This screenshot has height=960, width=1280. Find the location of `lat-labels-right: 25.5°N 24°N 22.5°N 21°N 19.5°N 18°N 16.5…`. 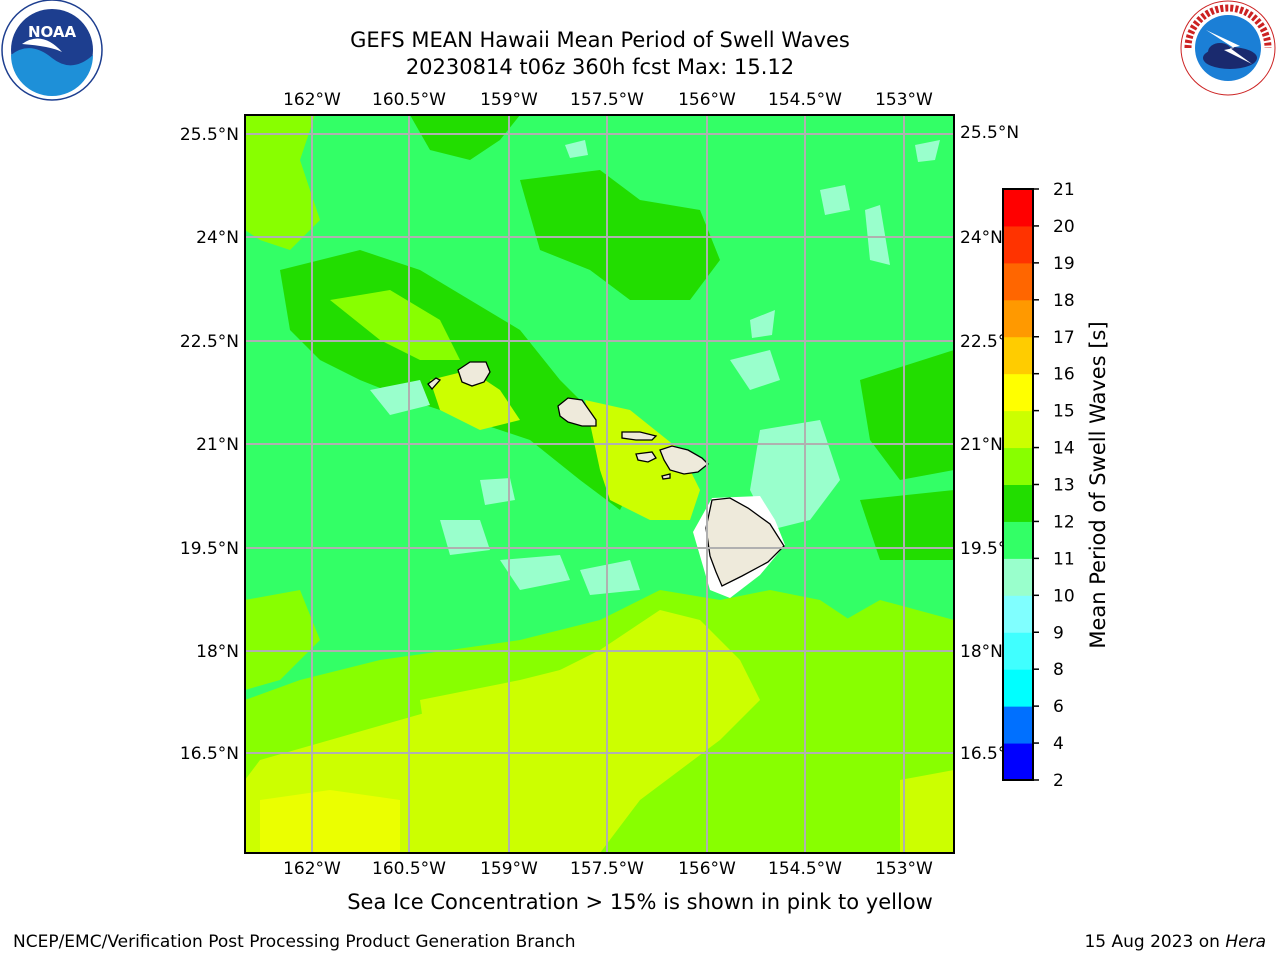

lat-labels-right: 25.5°N 24°N 22.5°N 21°N 19.5°N 18°N 16.5… is located at coordinates (989, 443).